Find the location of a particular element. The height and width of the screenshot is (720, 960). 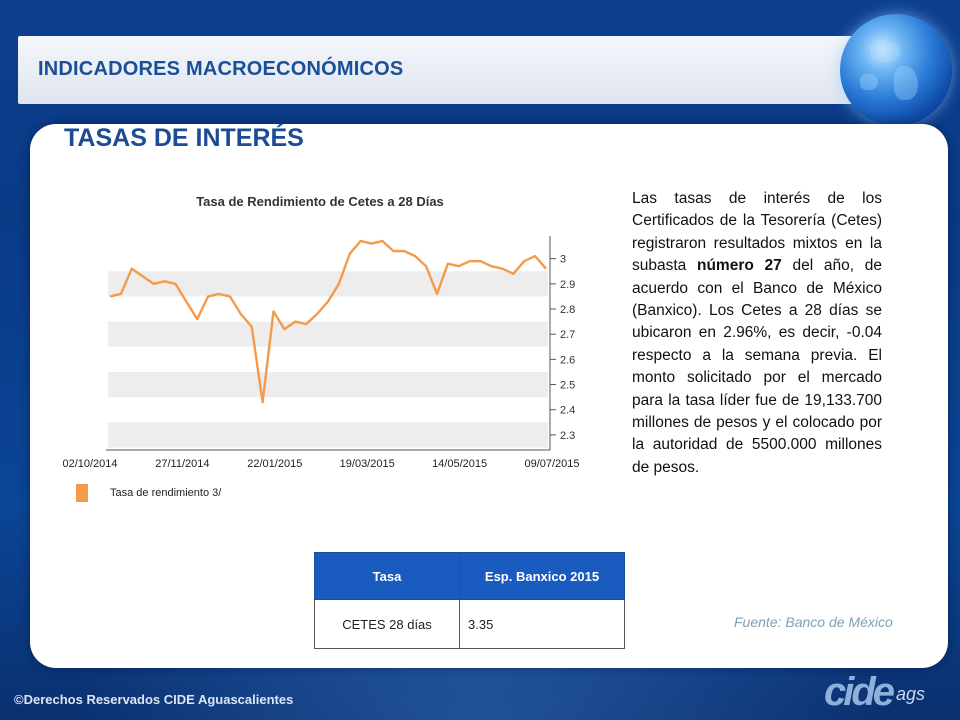

source-note: Fuente: Banco de México is located at coordinates (813, 622).